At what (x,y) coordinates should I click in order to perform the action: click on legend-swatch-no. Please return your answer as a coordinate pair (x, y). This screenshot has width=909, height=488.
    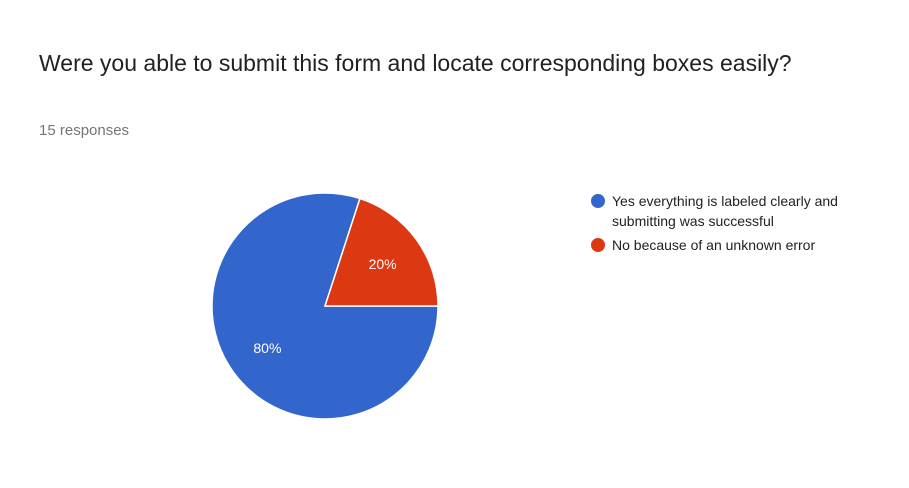
    Looking at the image, I should click on (598, 245).